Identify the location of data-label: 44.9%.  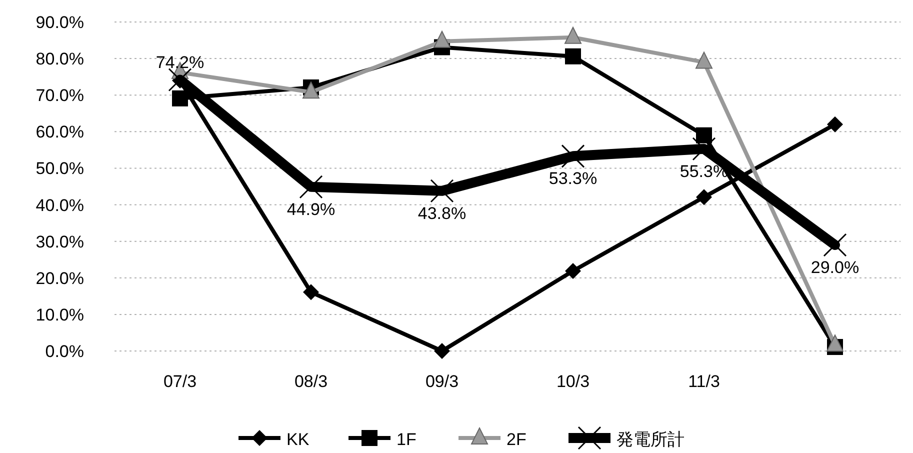
(311, 209).